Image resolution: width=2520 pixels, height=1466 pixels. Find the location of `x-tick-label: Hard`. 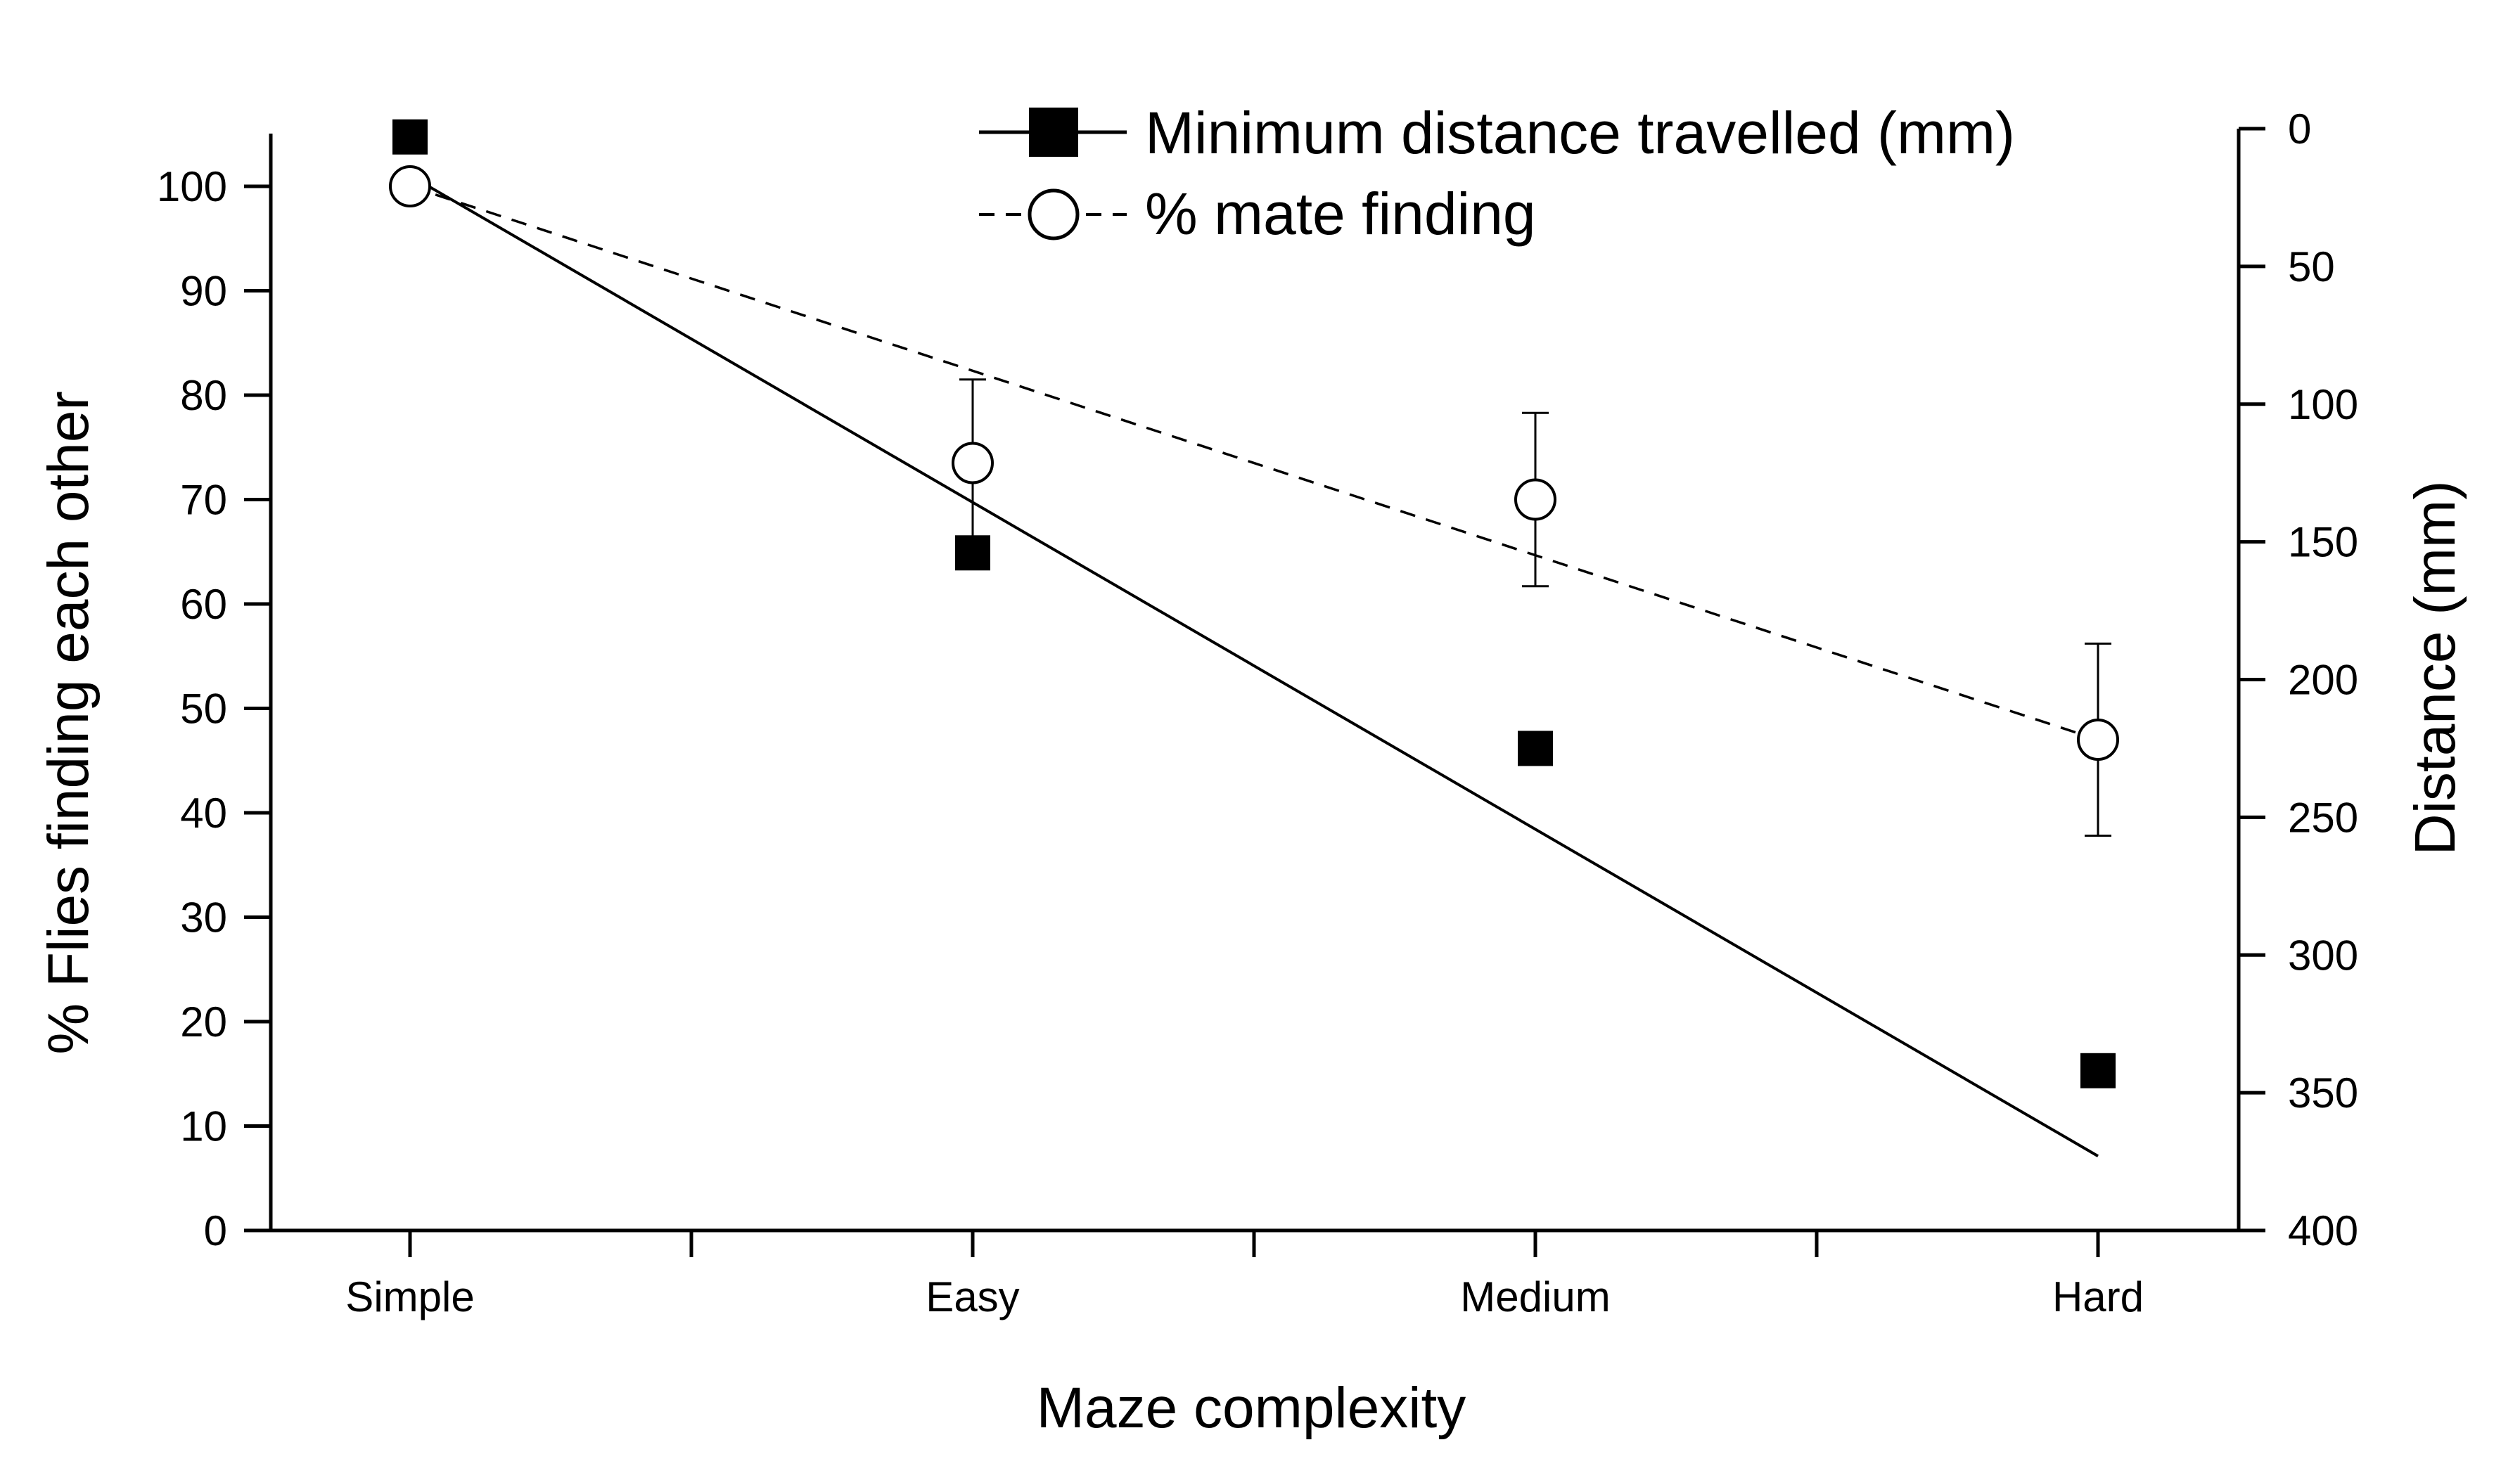

x-tick-label: Hard is located at coordinates (2098, 1296).